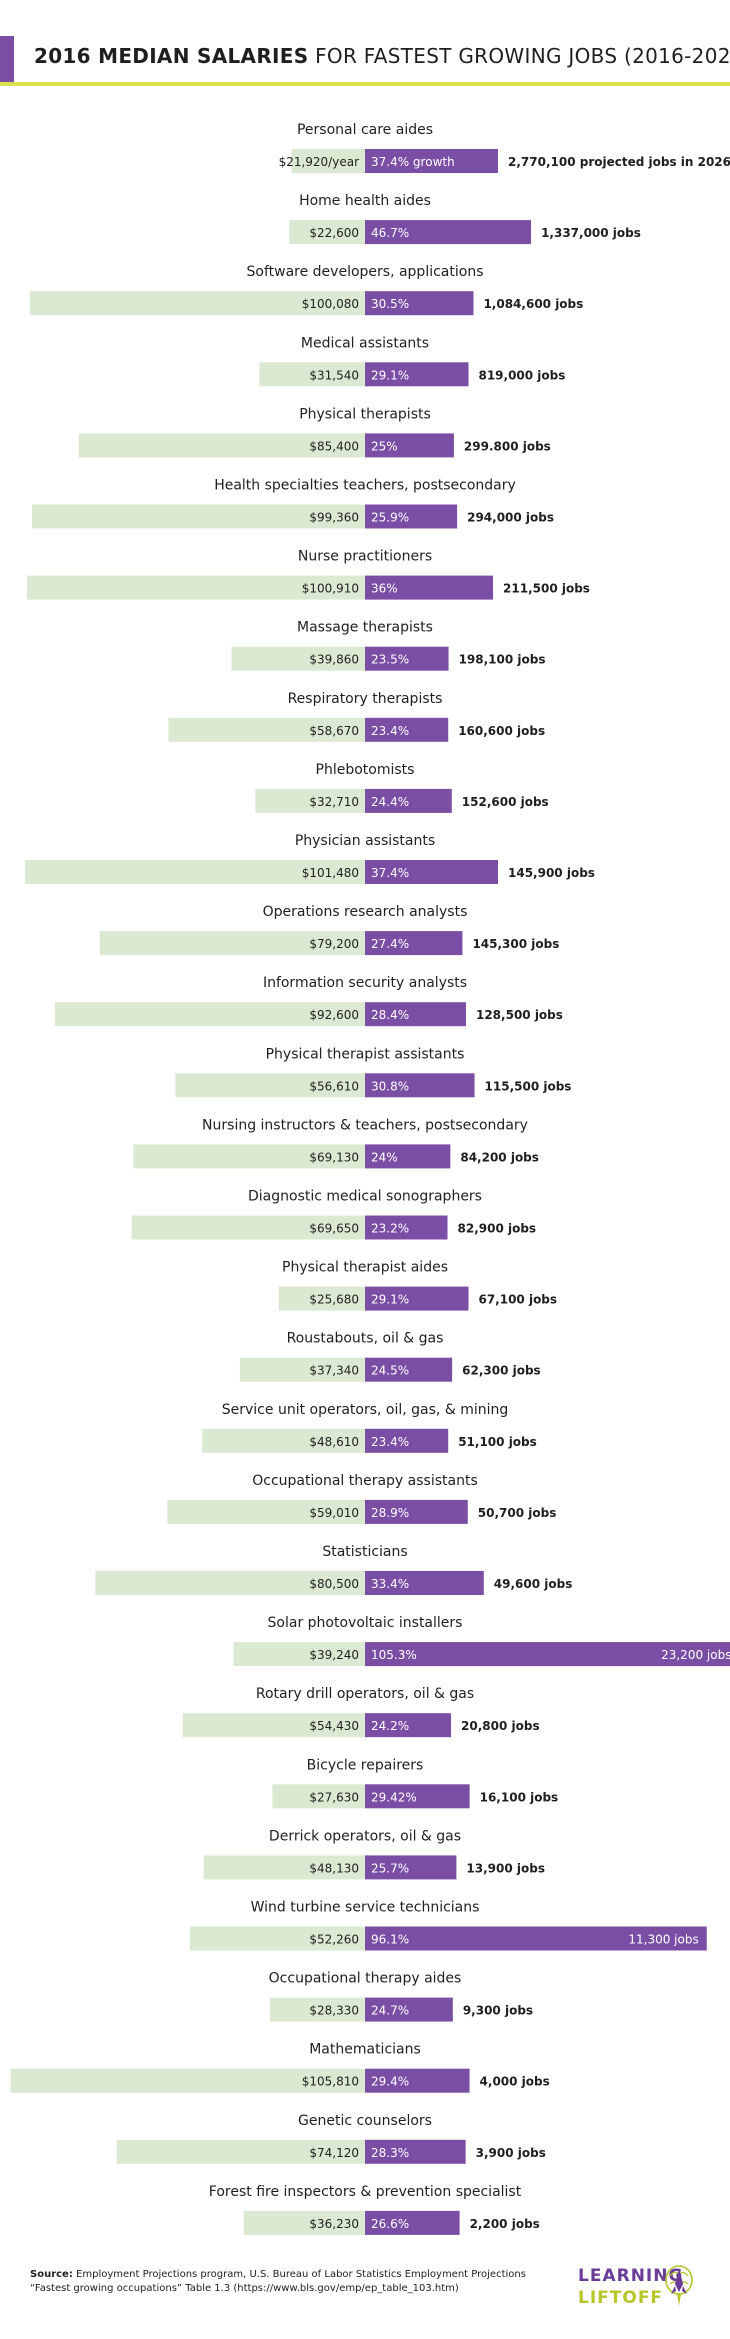  What do you see at coordinates (390, 802) in the screenshot?
I see `growth-value: 24.4%` at bounding box center [390, 802].